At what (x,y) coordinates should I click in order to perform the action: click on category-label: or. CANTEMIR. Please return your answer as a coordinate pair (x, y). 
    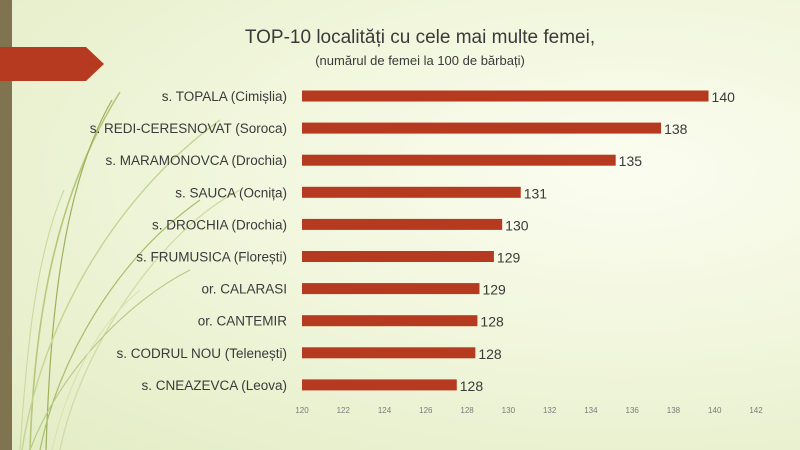
    Looking at the image, I should click on (243, 321).